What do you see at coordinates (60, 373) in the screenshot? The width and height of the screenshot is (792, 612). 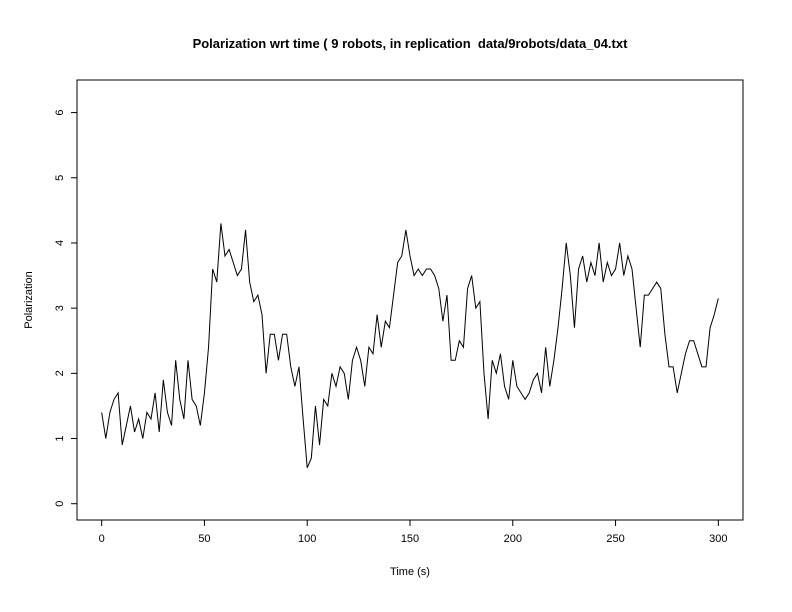 I see `y-tick-label: 2` at bounding box center [60, 373].